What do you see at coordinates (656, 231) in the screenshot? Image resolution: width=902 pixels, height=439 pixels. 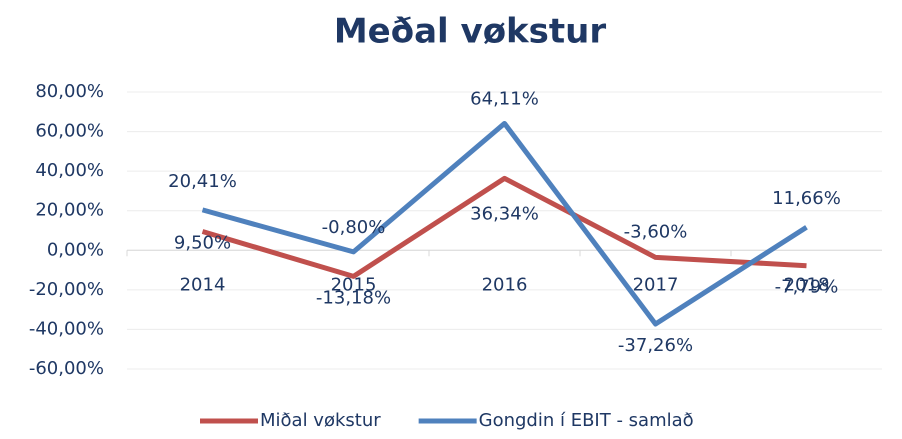 I see `data-label: -3,60%` at bounding box center [656, 231].